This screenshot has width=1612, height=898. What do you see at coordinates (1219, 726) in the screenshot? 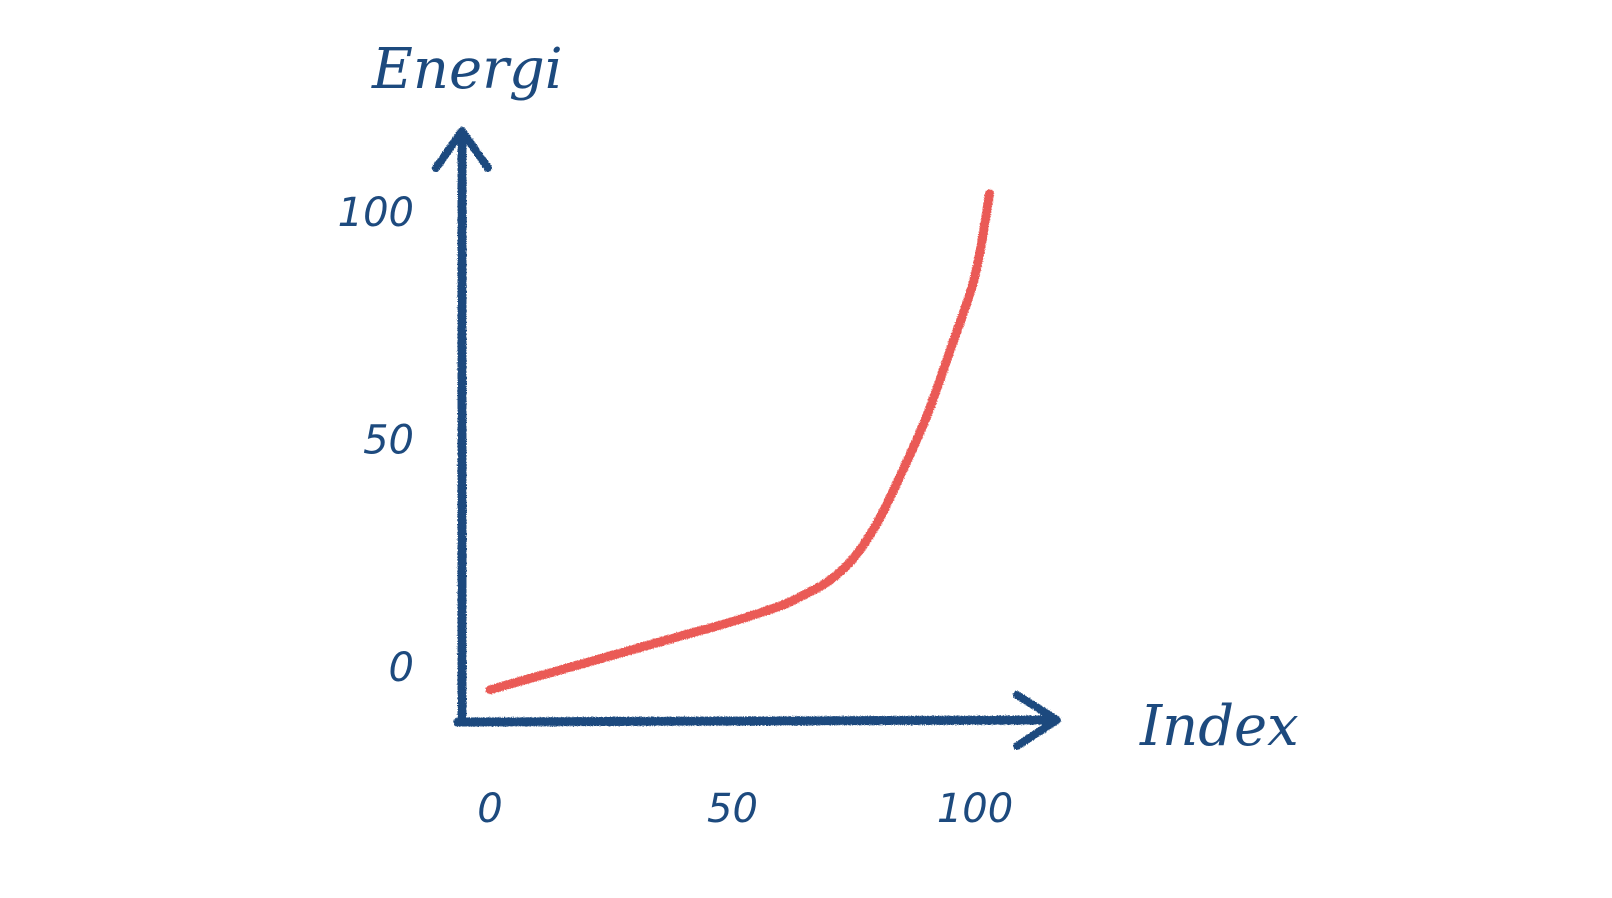
I see `x-axis-label: Index` at bounding box center [1219, 726].